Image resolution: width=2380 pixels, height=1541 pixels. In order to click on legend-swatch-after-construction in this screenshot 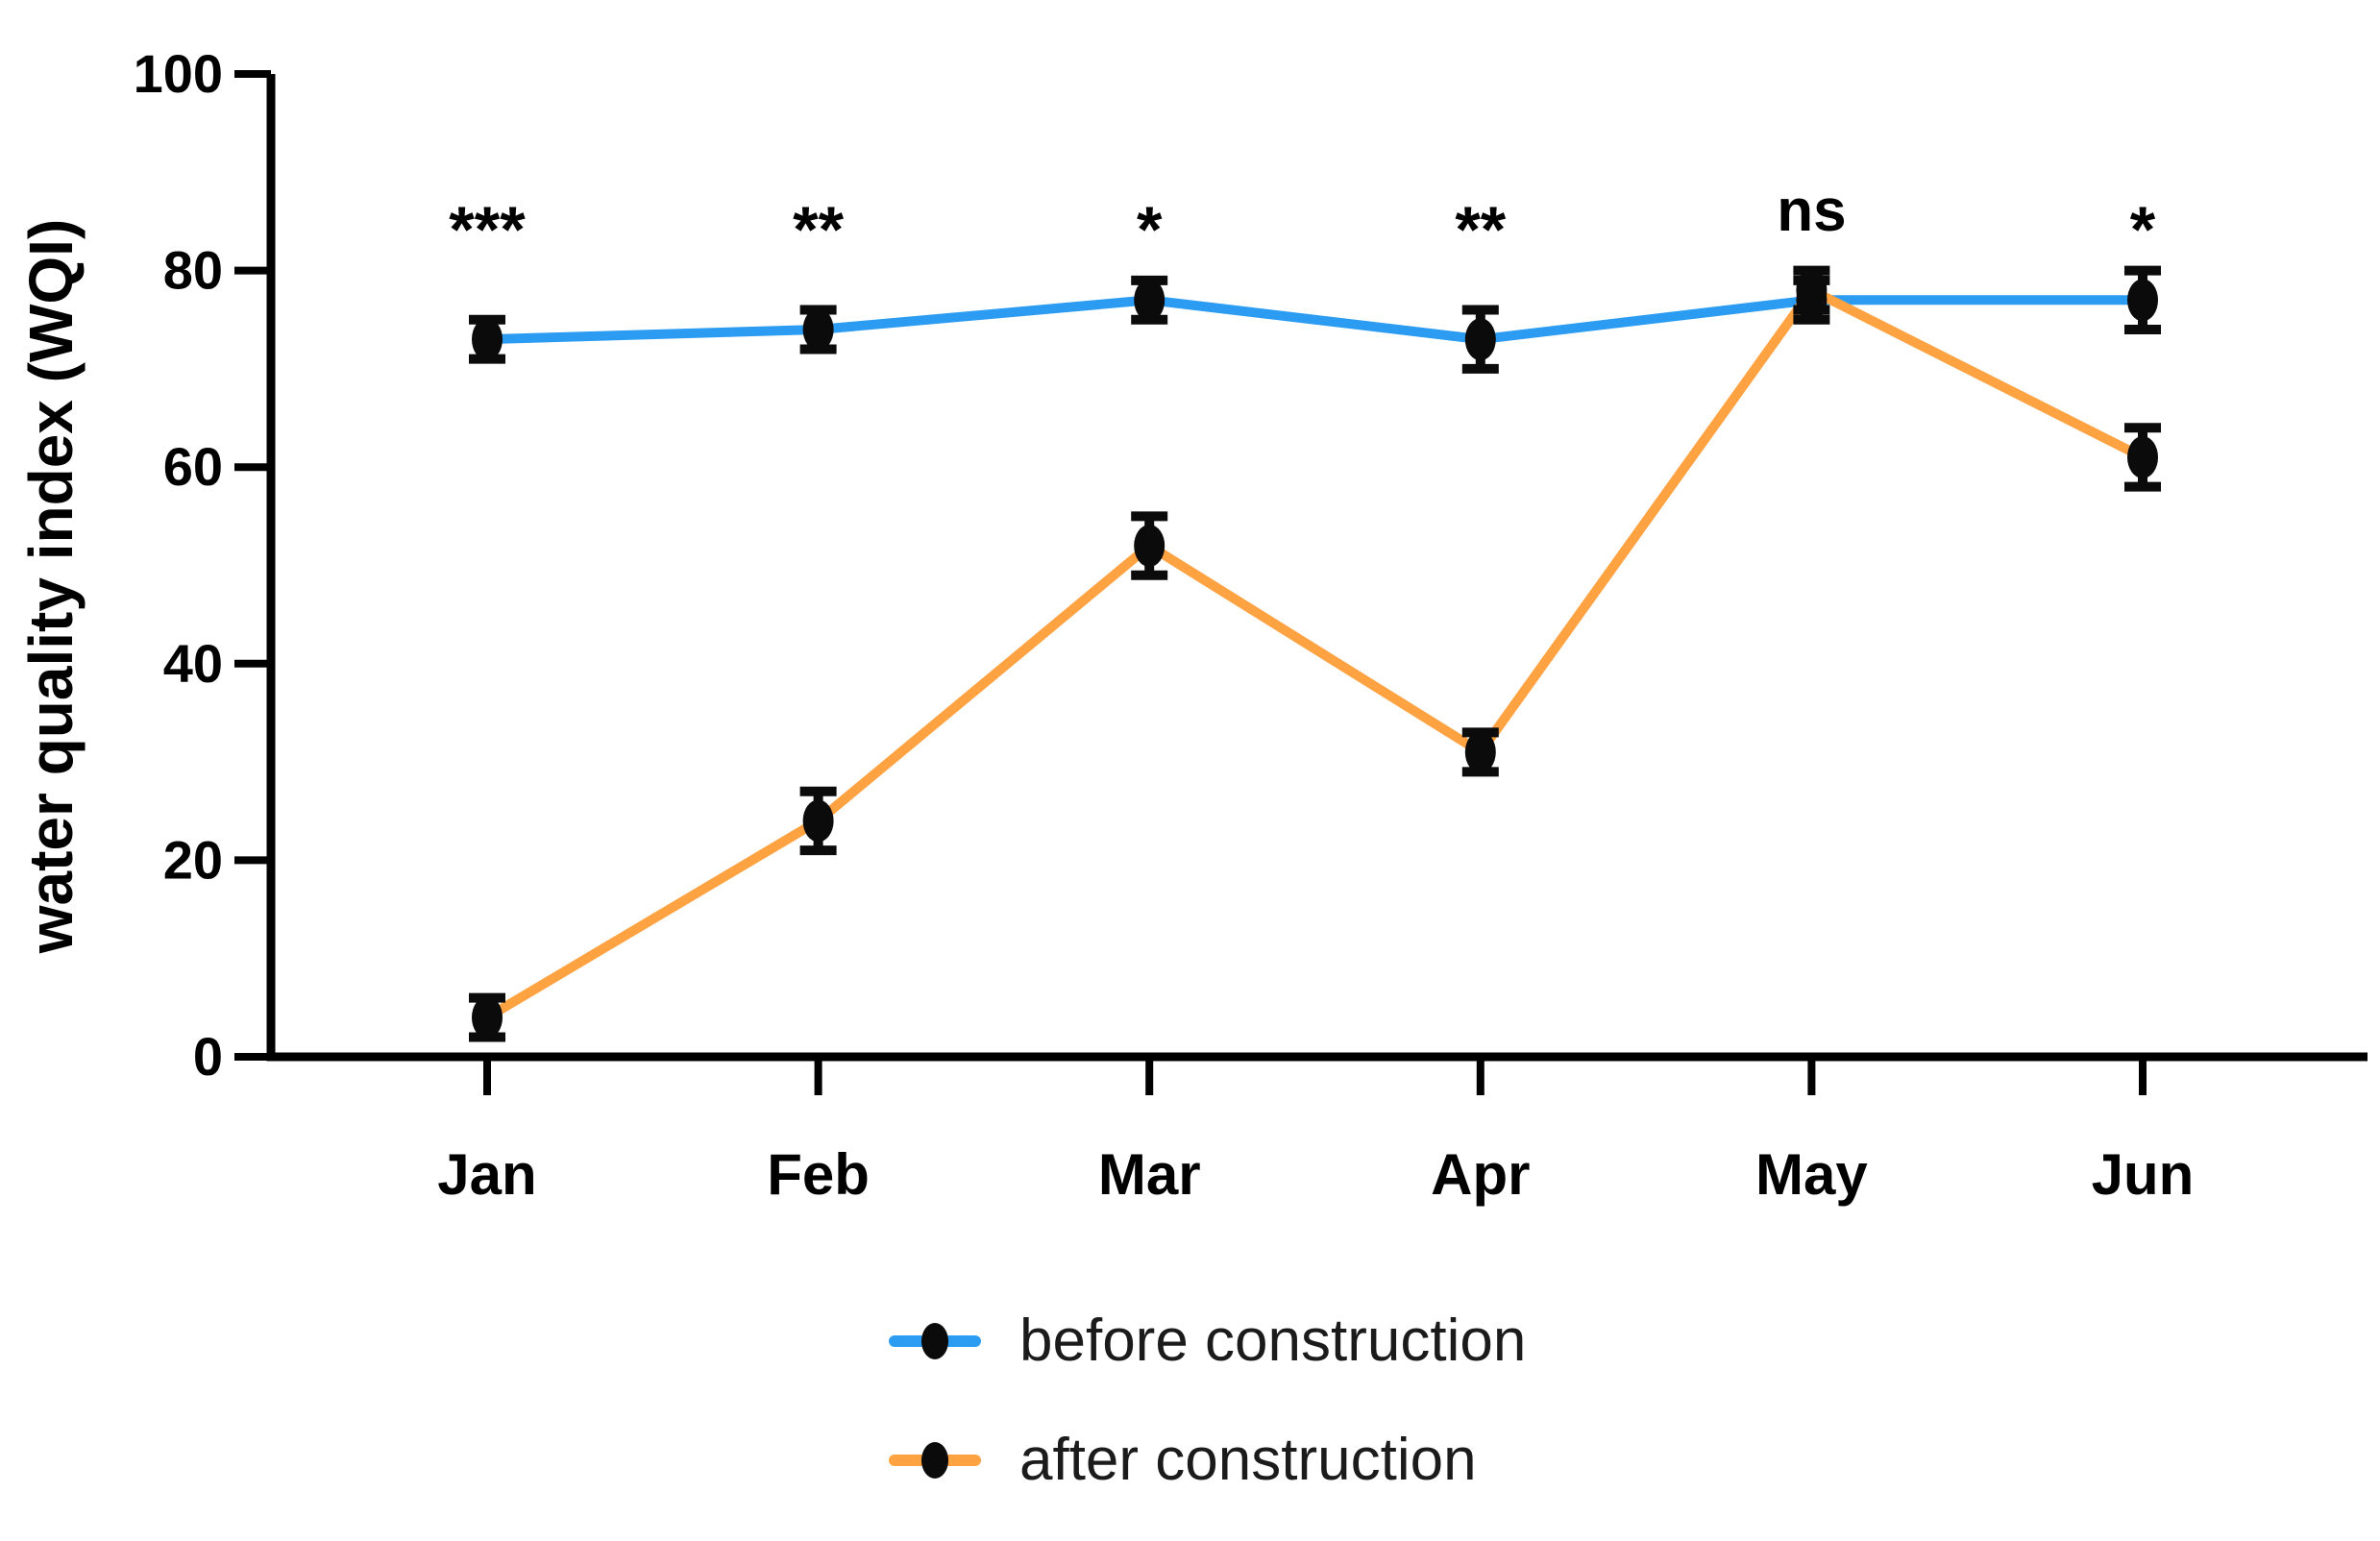, I will do `click(935, 1460)`.